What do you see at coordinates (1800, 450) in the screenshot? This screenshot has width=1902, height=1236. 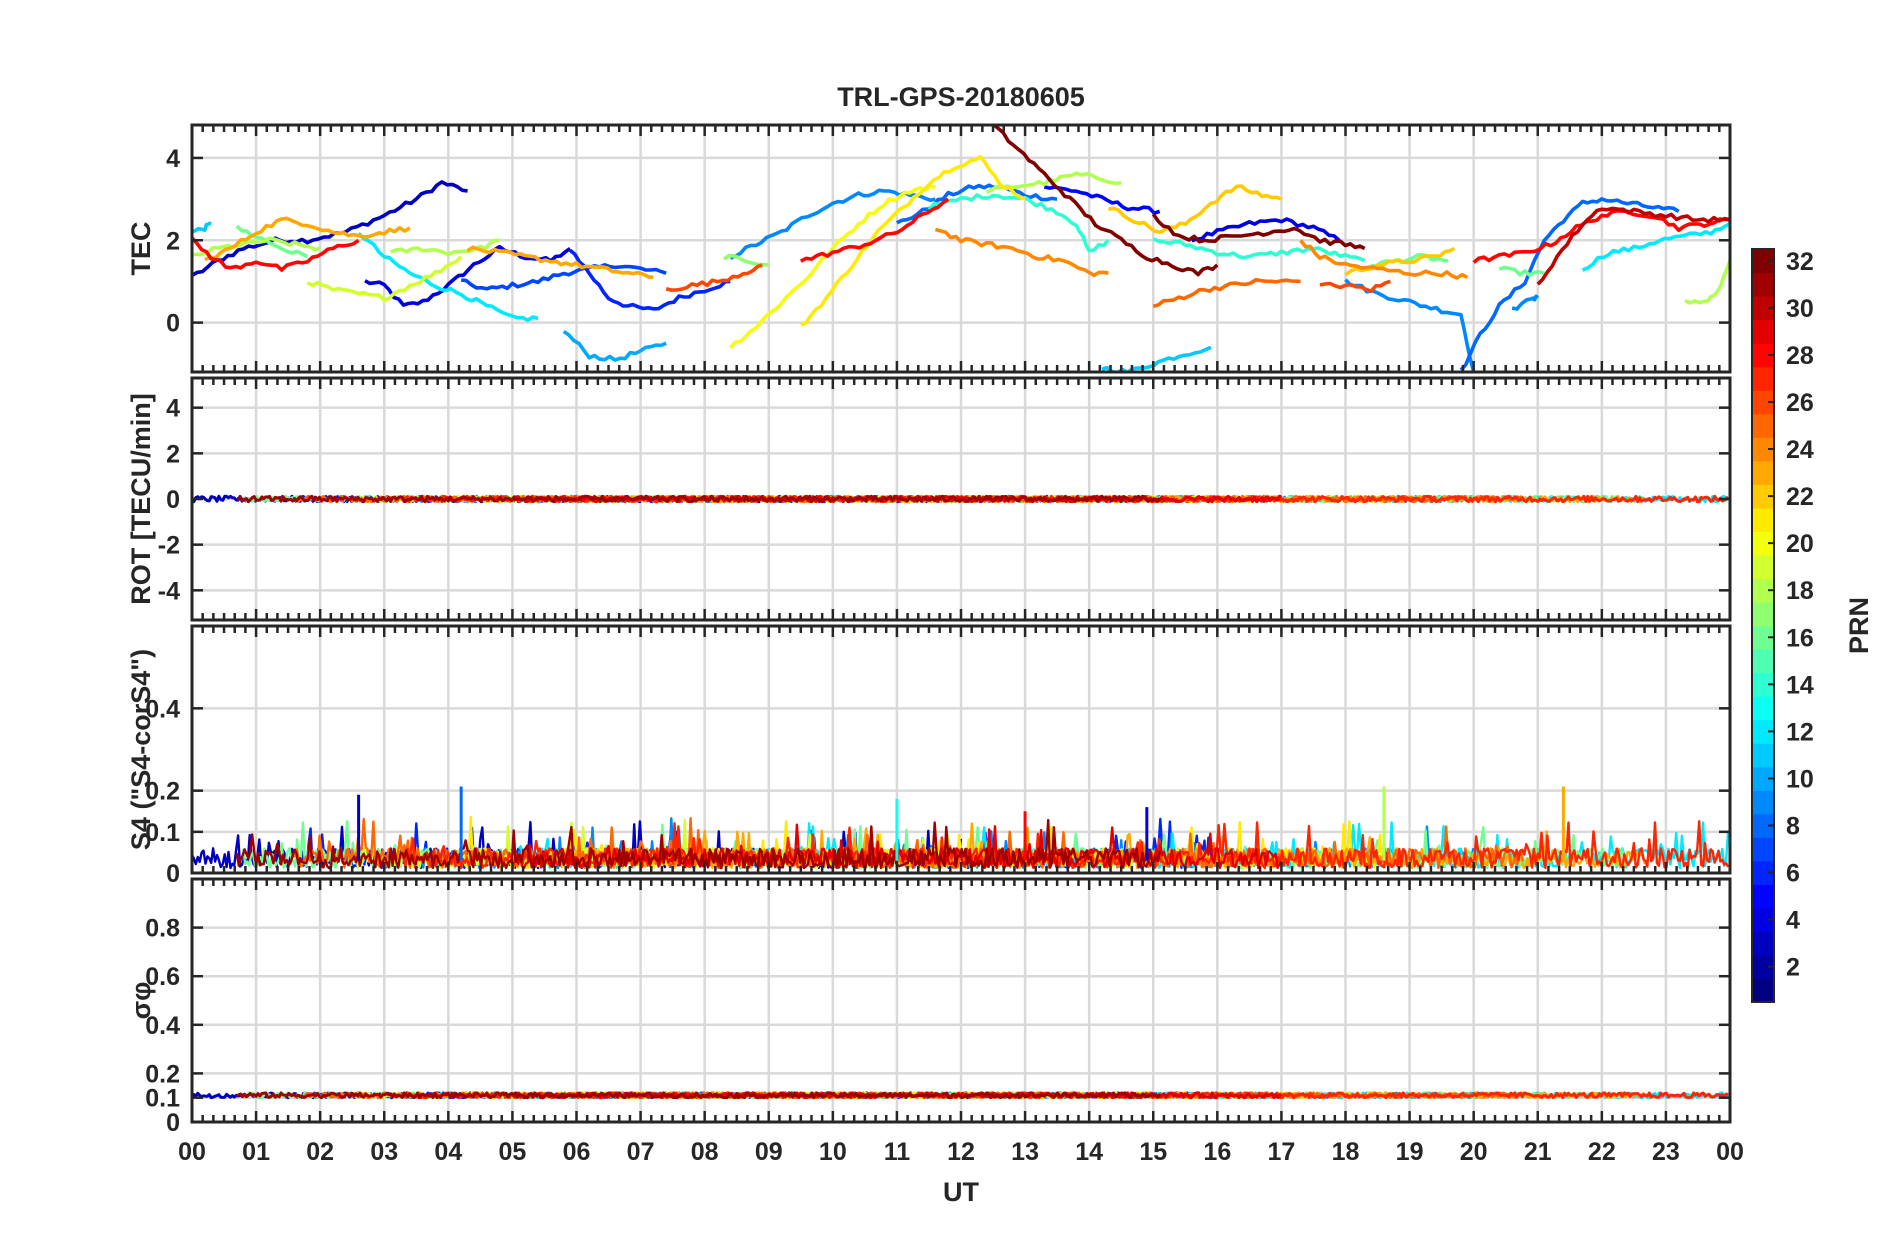 I see `colorbar-tick-label: 24` at bounding box center [1800, 450].